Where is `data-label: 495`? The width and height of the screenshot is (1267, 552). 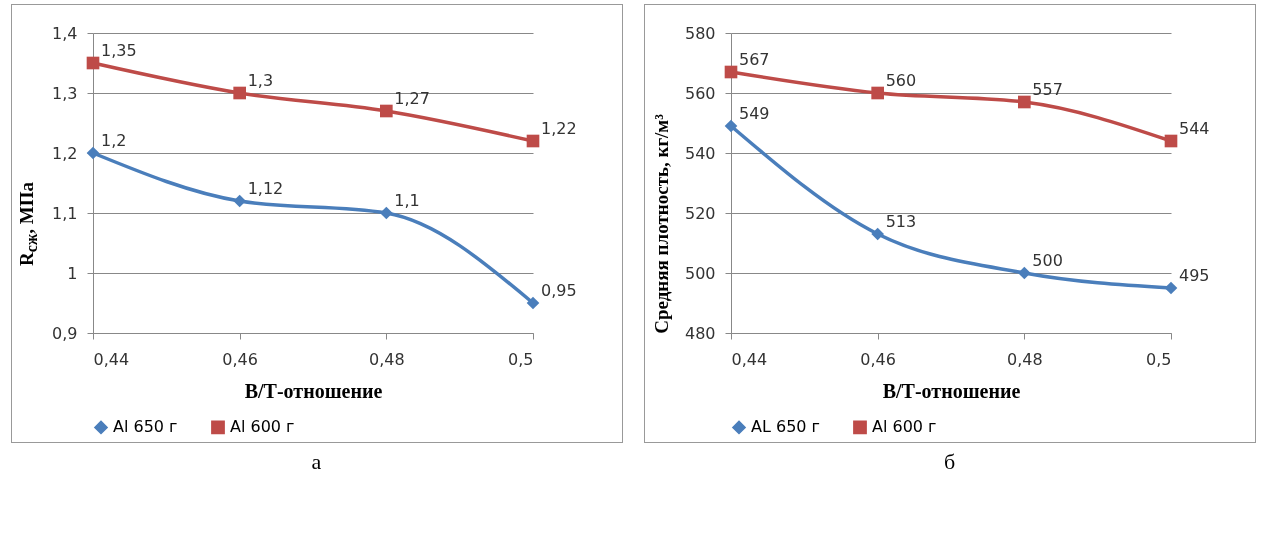
data-label: 495 is located at coordinates (1194, 275).